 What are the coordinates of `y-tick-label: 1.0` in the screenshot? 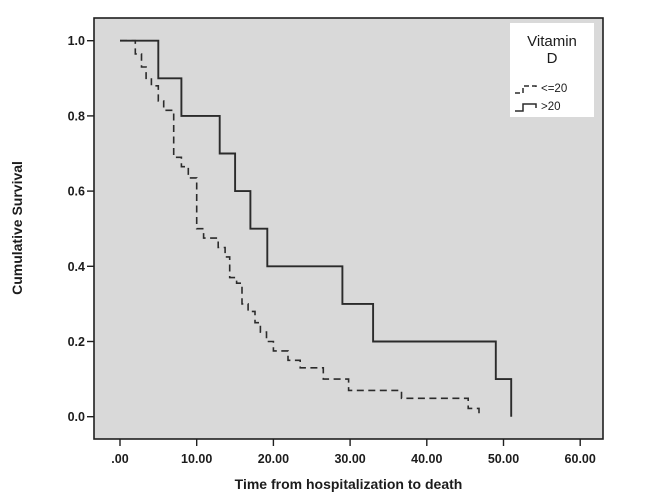 It's located at (76, 41).